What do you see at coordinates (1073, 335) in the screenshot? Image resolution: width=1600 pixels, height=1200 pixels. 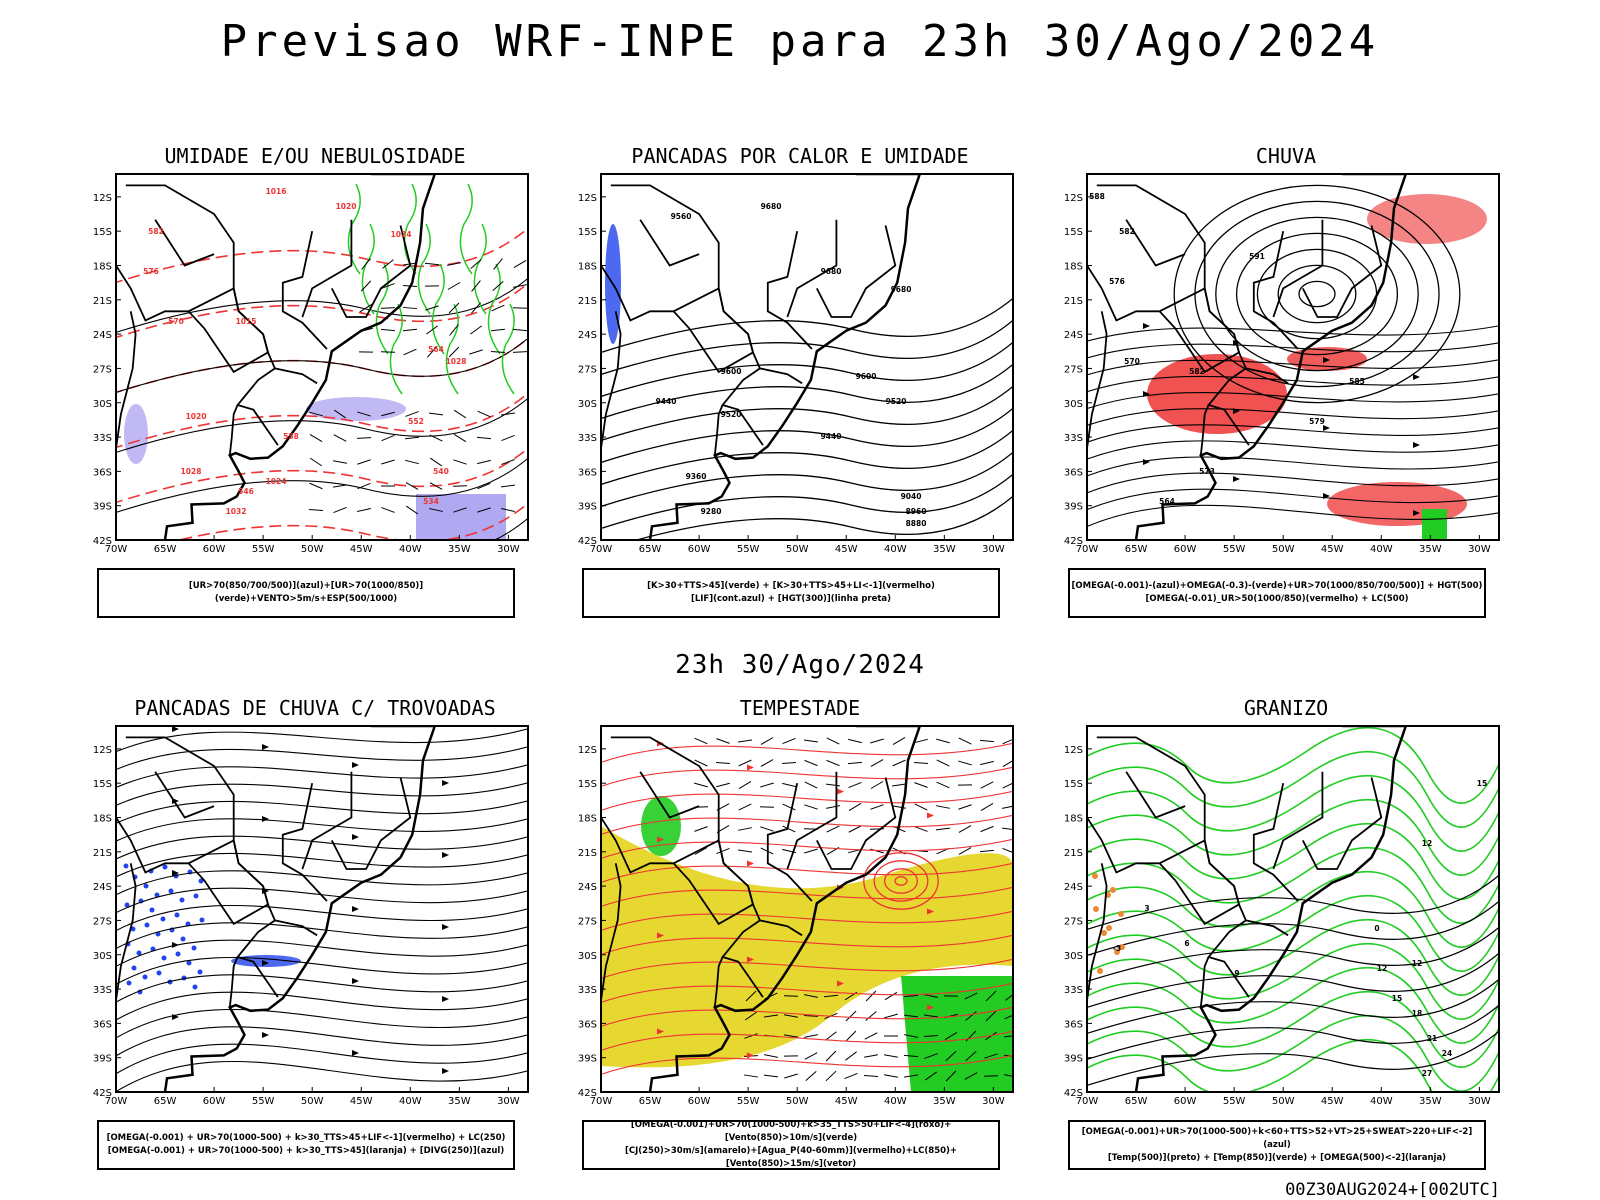 I see `lat-tick-label: 24S` at bounding box center [1073, 335].